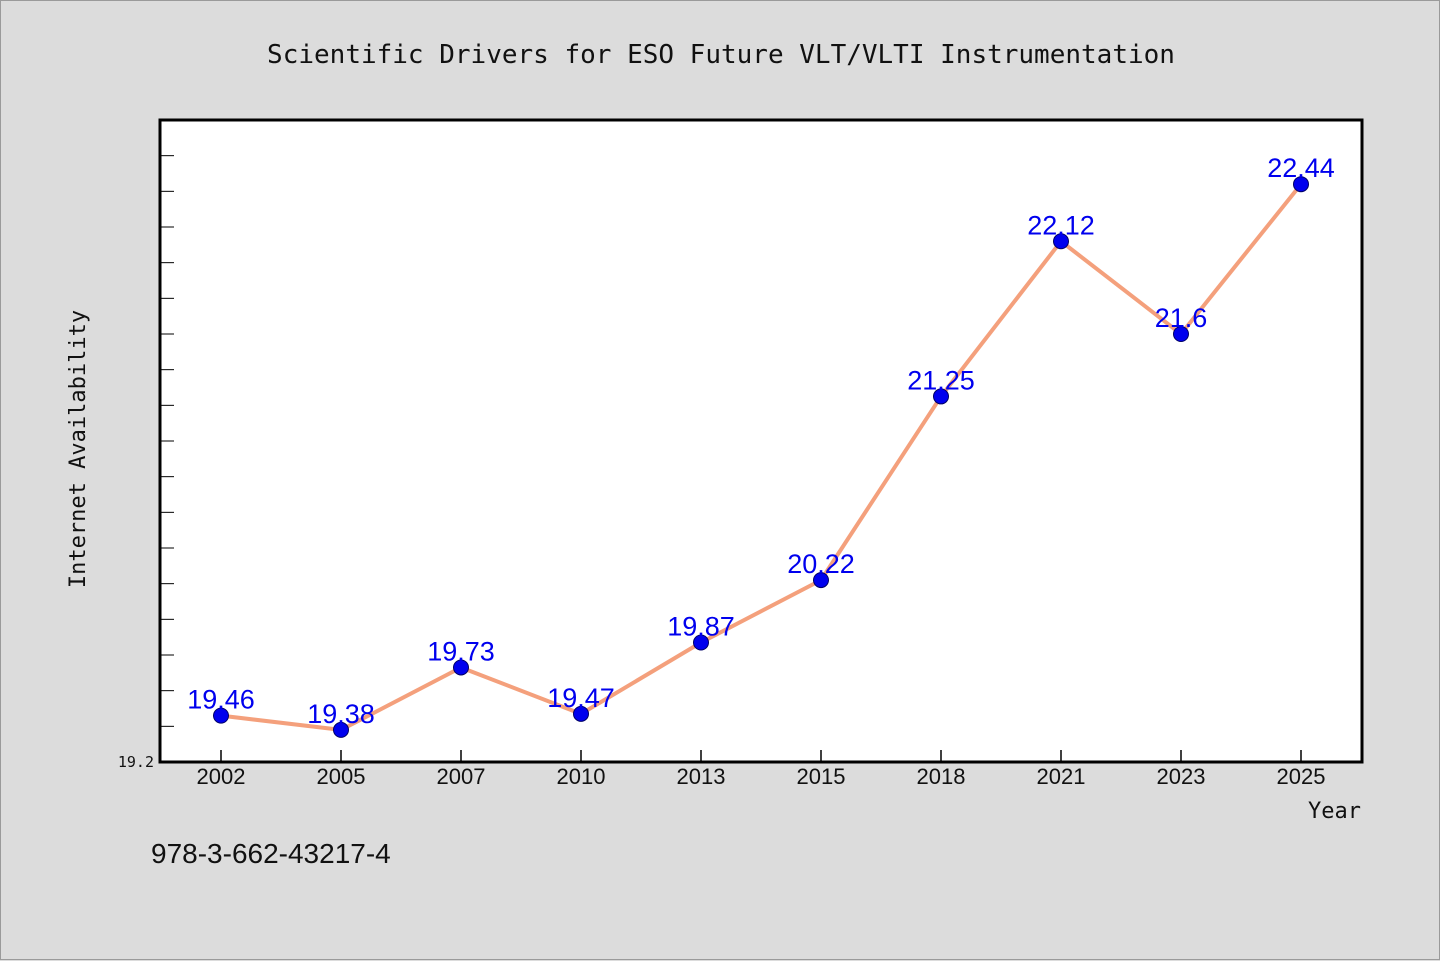  I want to click on x-axis-ticks: 2002 2005 2007 2010 2013 2015 2018 2021 2023 2025, so click(761, 769).